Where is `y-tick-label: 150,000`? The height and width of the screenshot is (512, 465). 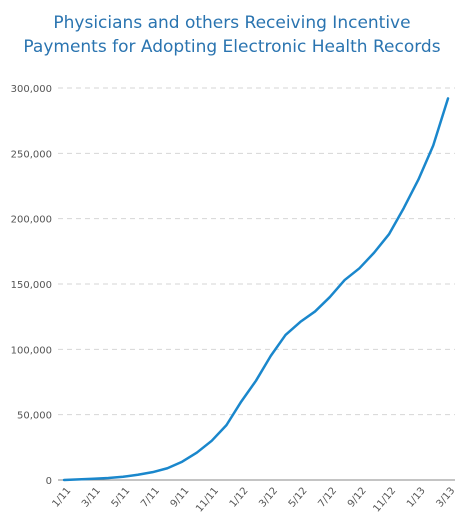 y-tick-label: 150,000 is located at coordinates (31, 285).